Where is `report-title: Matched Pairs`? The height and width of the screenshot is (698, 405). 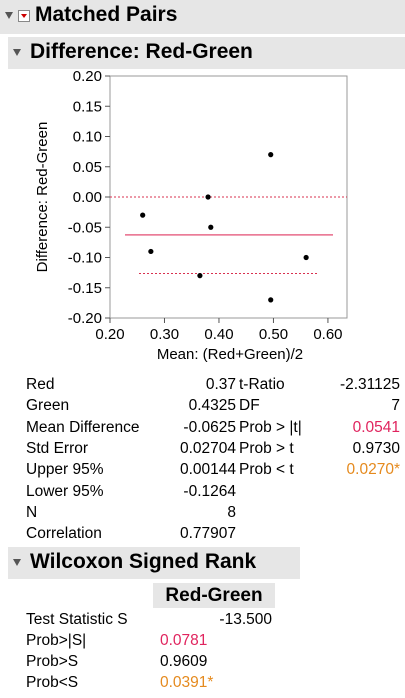 report-title: Matched Pairs is located at coordinates (106, 14).